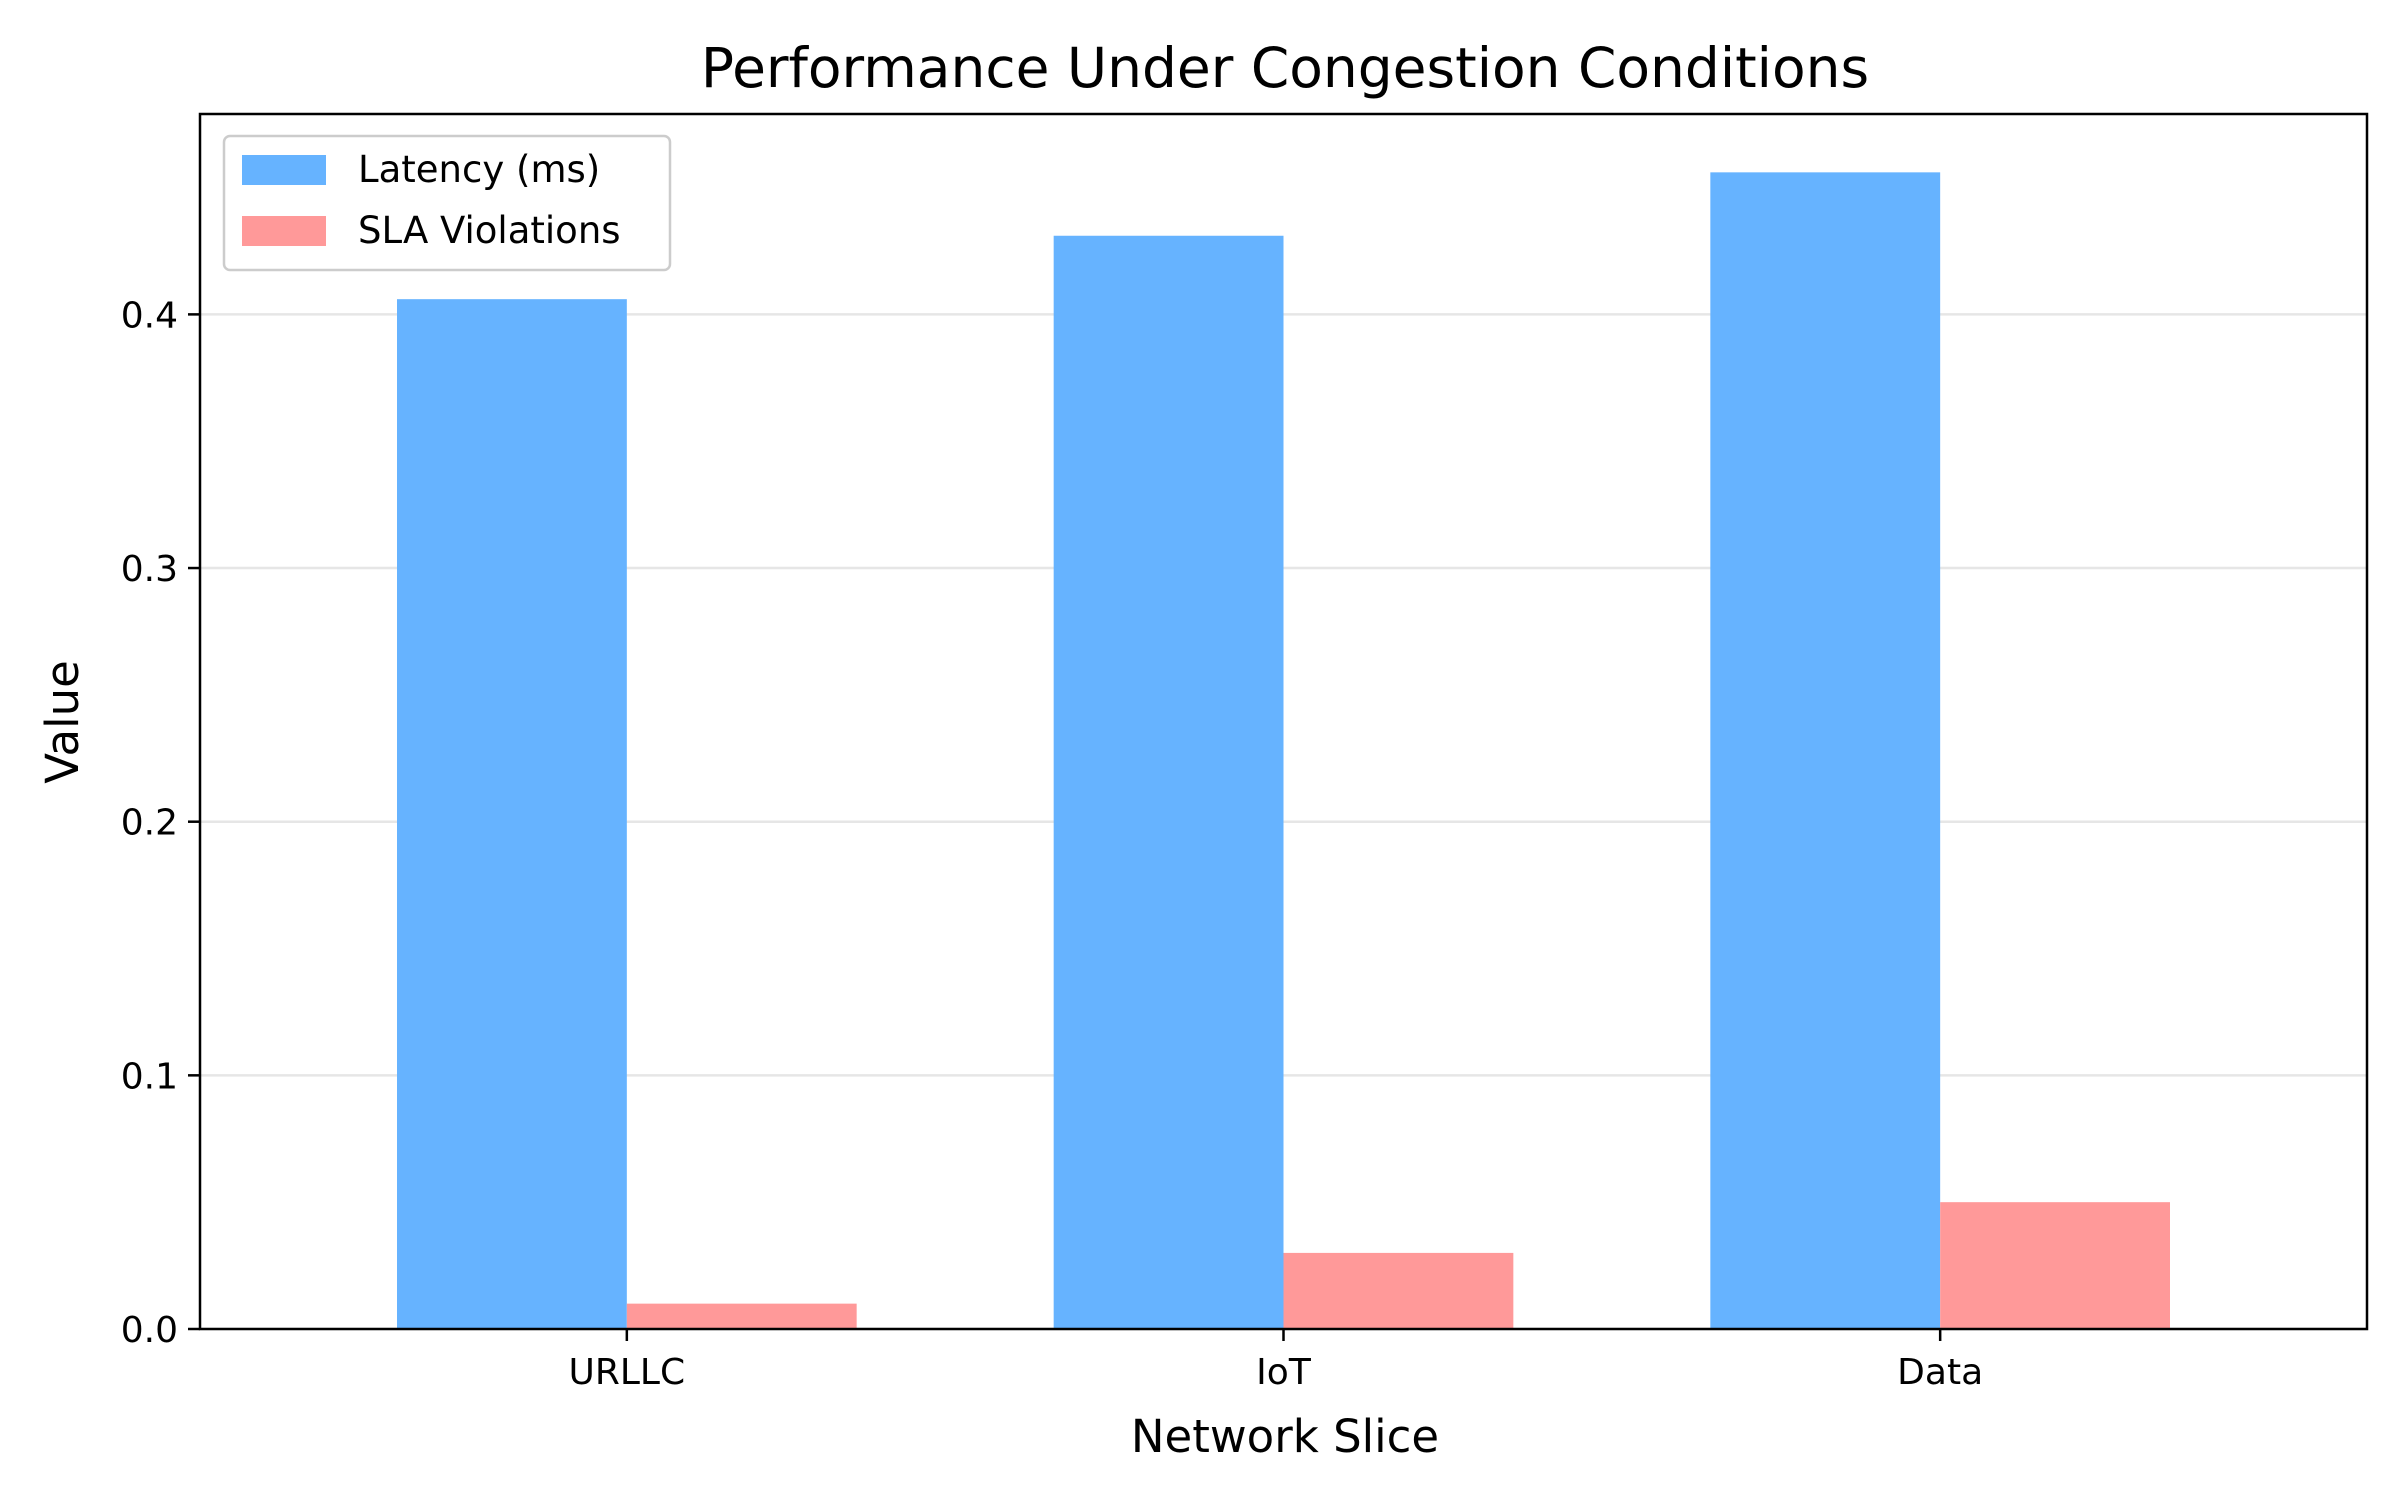  What do you see at coordinates (1940, 1372) in the screenshot?
I see `x-tick-label-data: Data` at bounding box center [1940, 1372].